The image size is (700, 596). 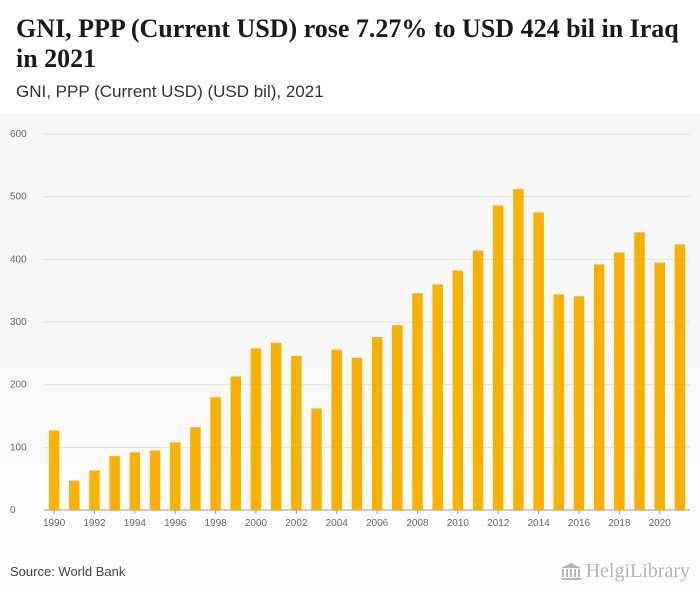 I want to click on y-tick-label: 300, so click(x=18, y=322).